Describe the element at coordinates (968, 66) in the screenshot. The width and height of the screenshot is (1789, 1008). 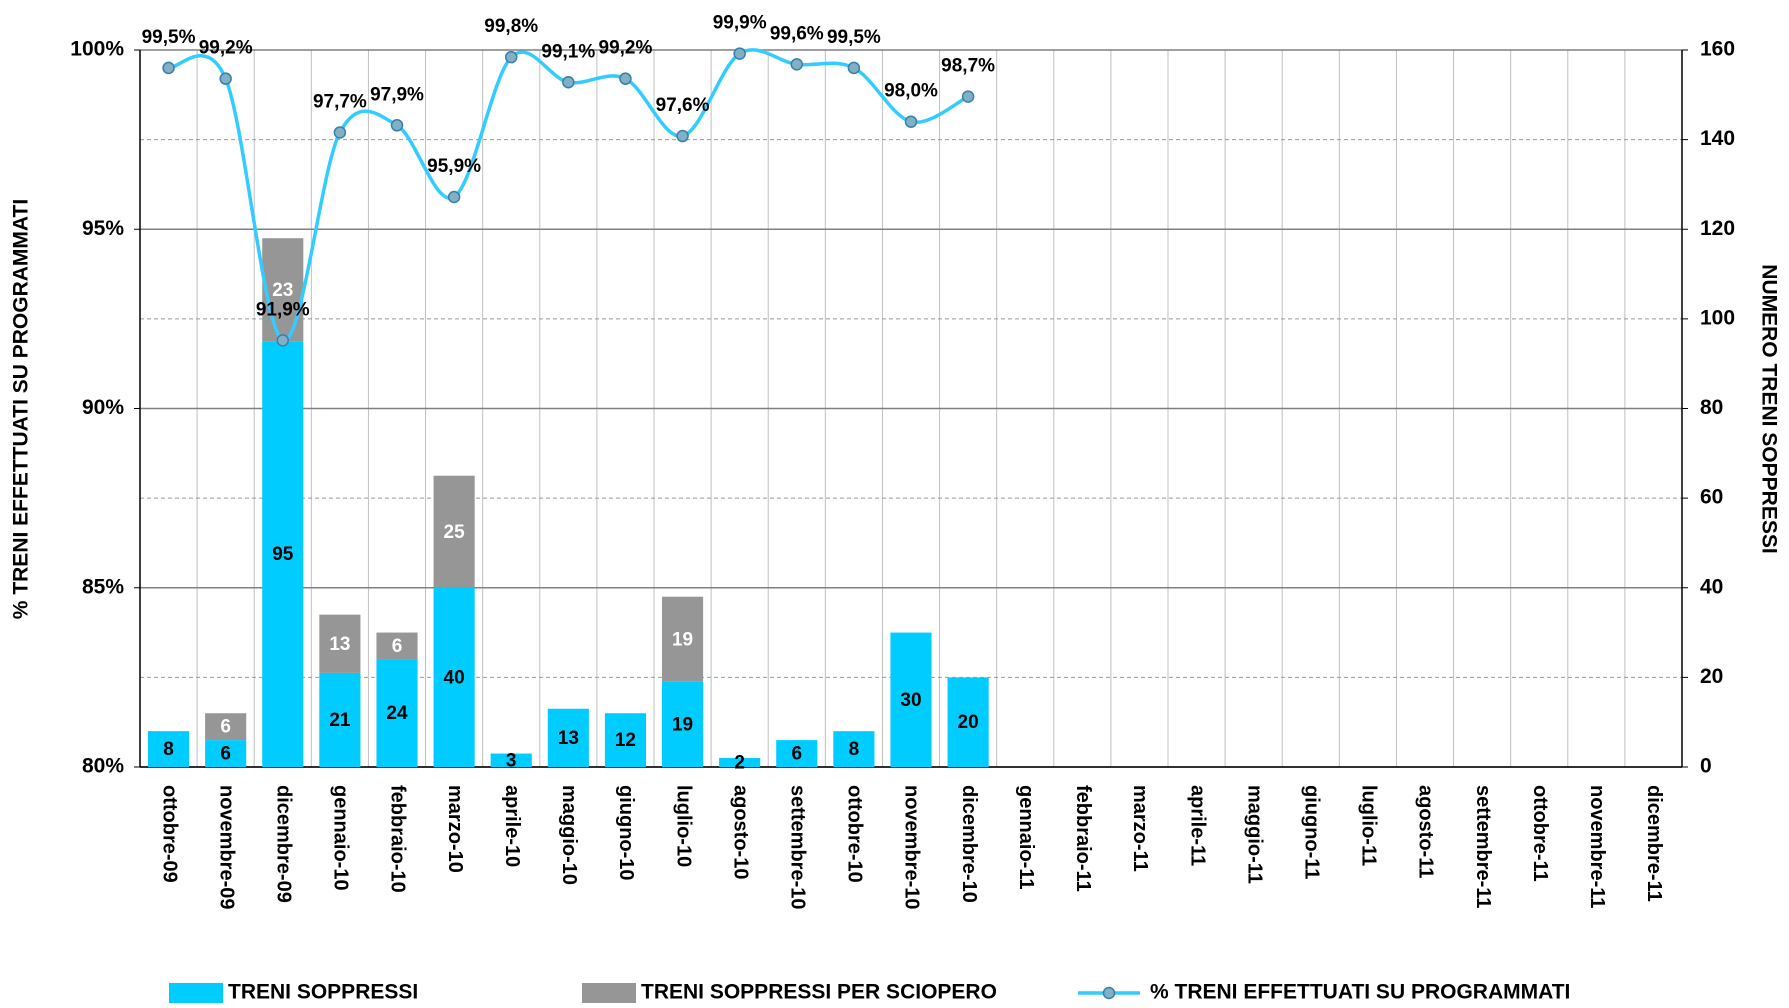
I see `line-label: 98,7%` at that location.